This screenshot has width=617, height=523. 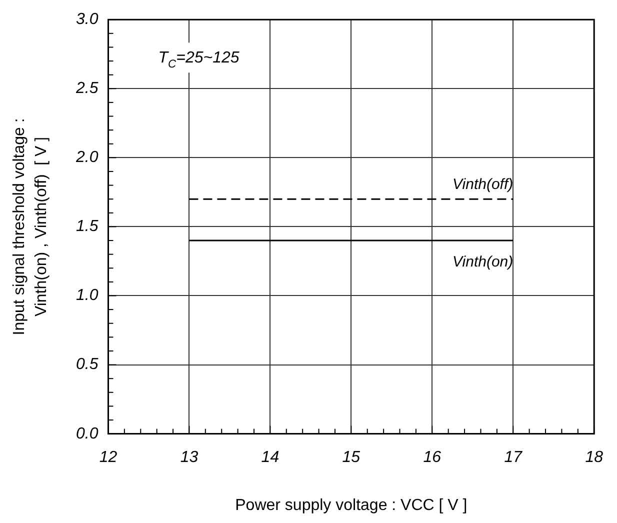 I want to click on y-tick-label: 2.5, so click(x=86, y=89).